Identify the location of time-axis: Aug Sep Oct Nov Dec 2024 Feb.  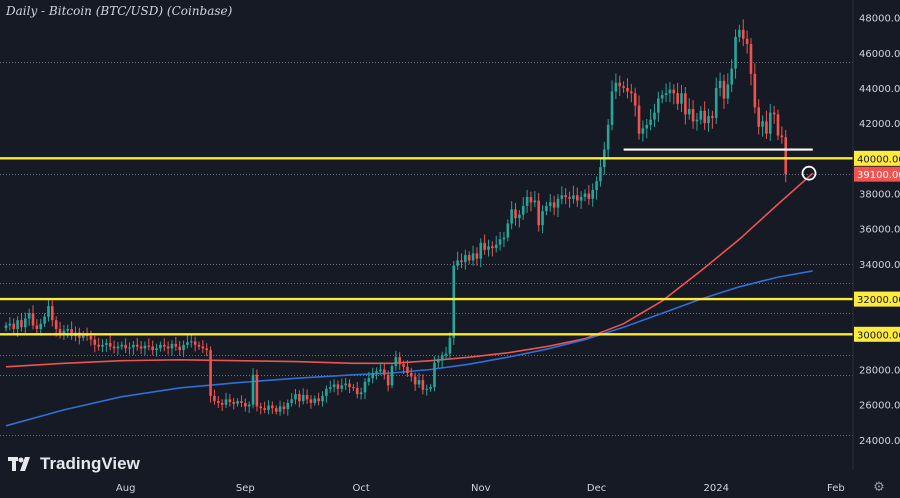
(480, 488).